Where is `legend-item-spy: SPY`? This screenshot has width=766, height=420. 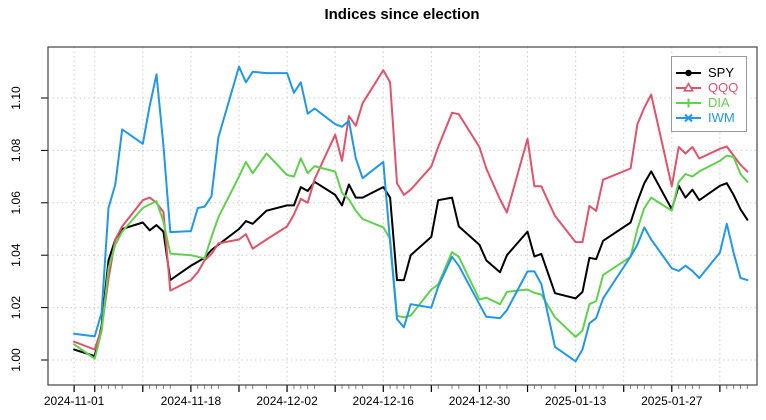
legend-item-spy: SPY is located at coordinates (705, 72).